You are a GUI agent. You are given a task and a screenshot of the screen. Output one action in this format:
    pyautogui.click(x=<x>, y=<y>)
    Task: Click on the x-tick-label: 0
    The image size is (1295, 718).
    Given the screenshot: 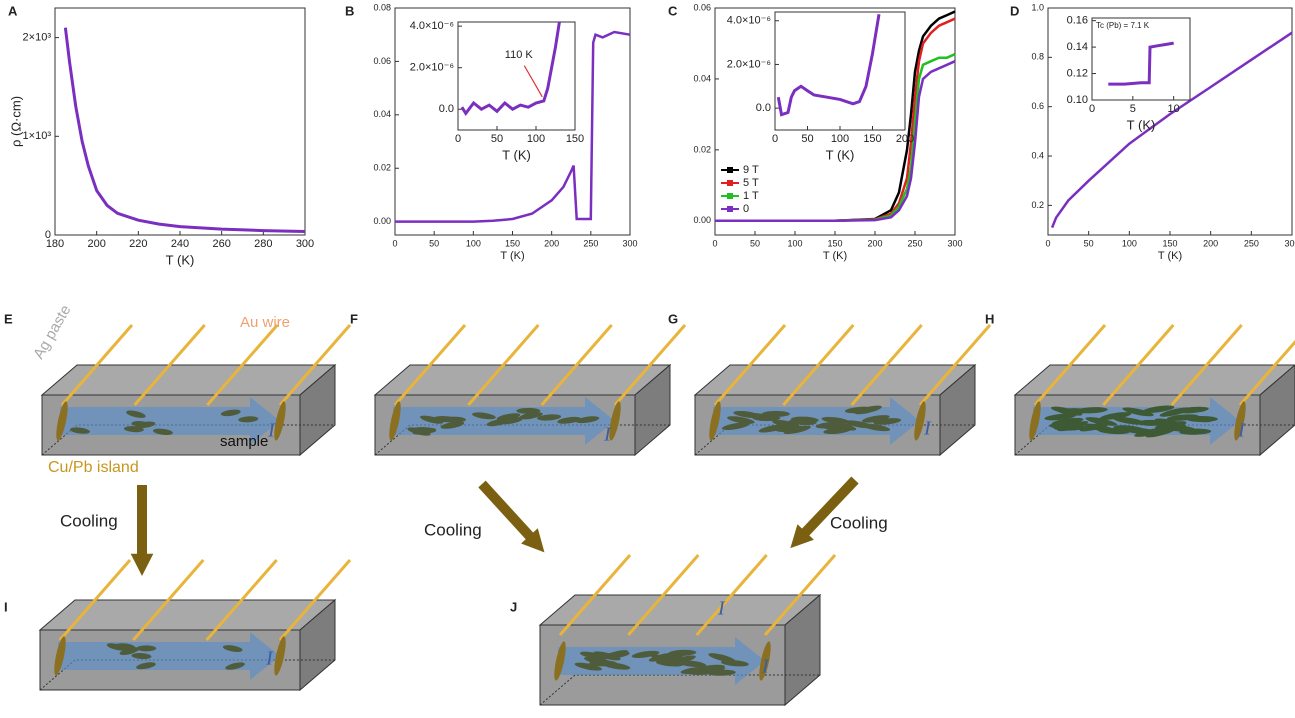 What is the action you would take?
    pyautogui.click(x=1092, y=109)
    